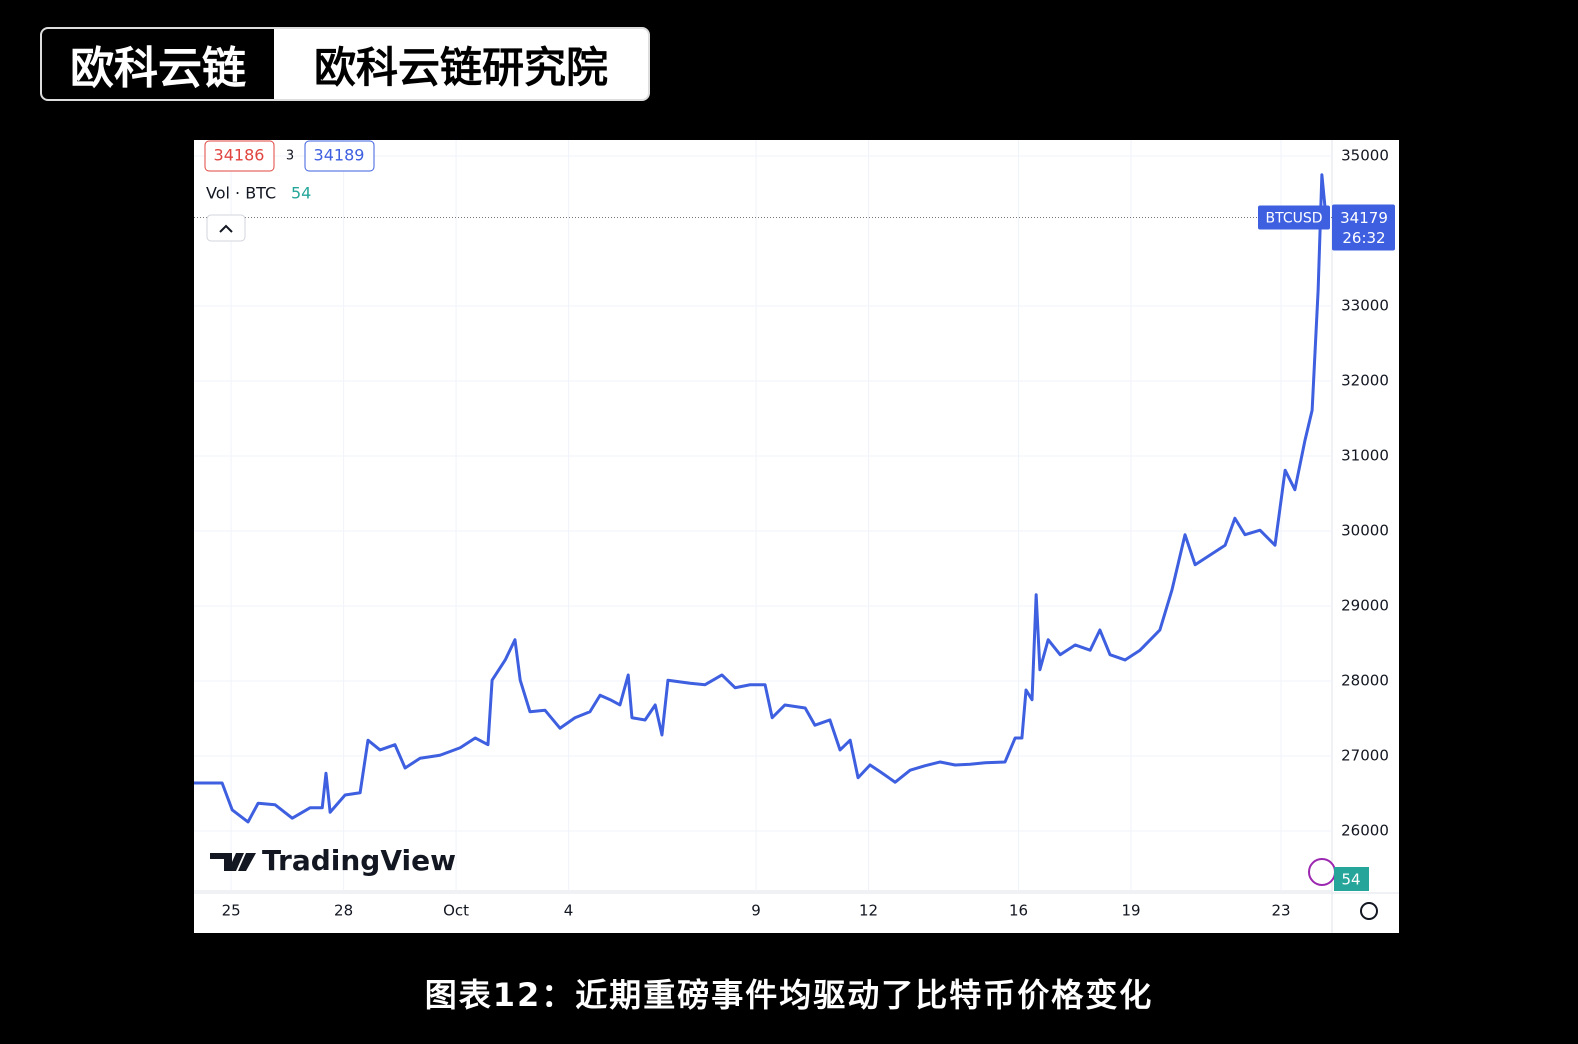  Describe the element at coordinates (1322, 872) in the screenshot. I see `alert-icon` at that location.